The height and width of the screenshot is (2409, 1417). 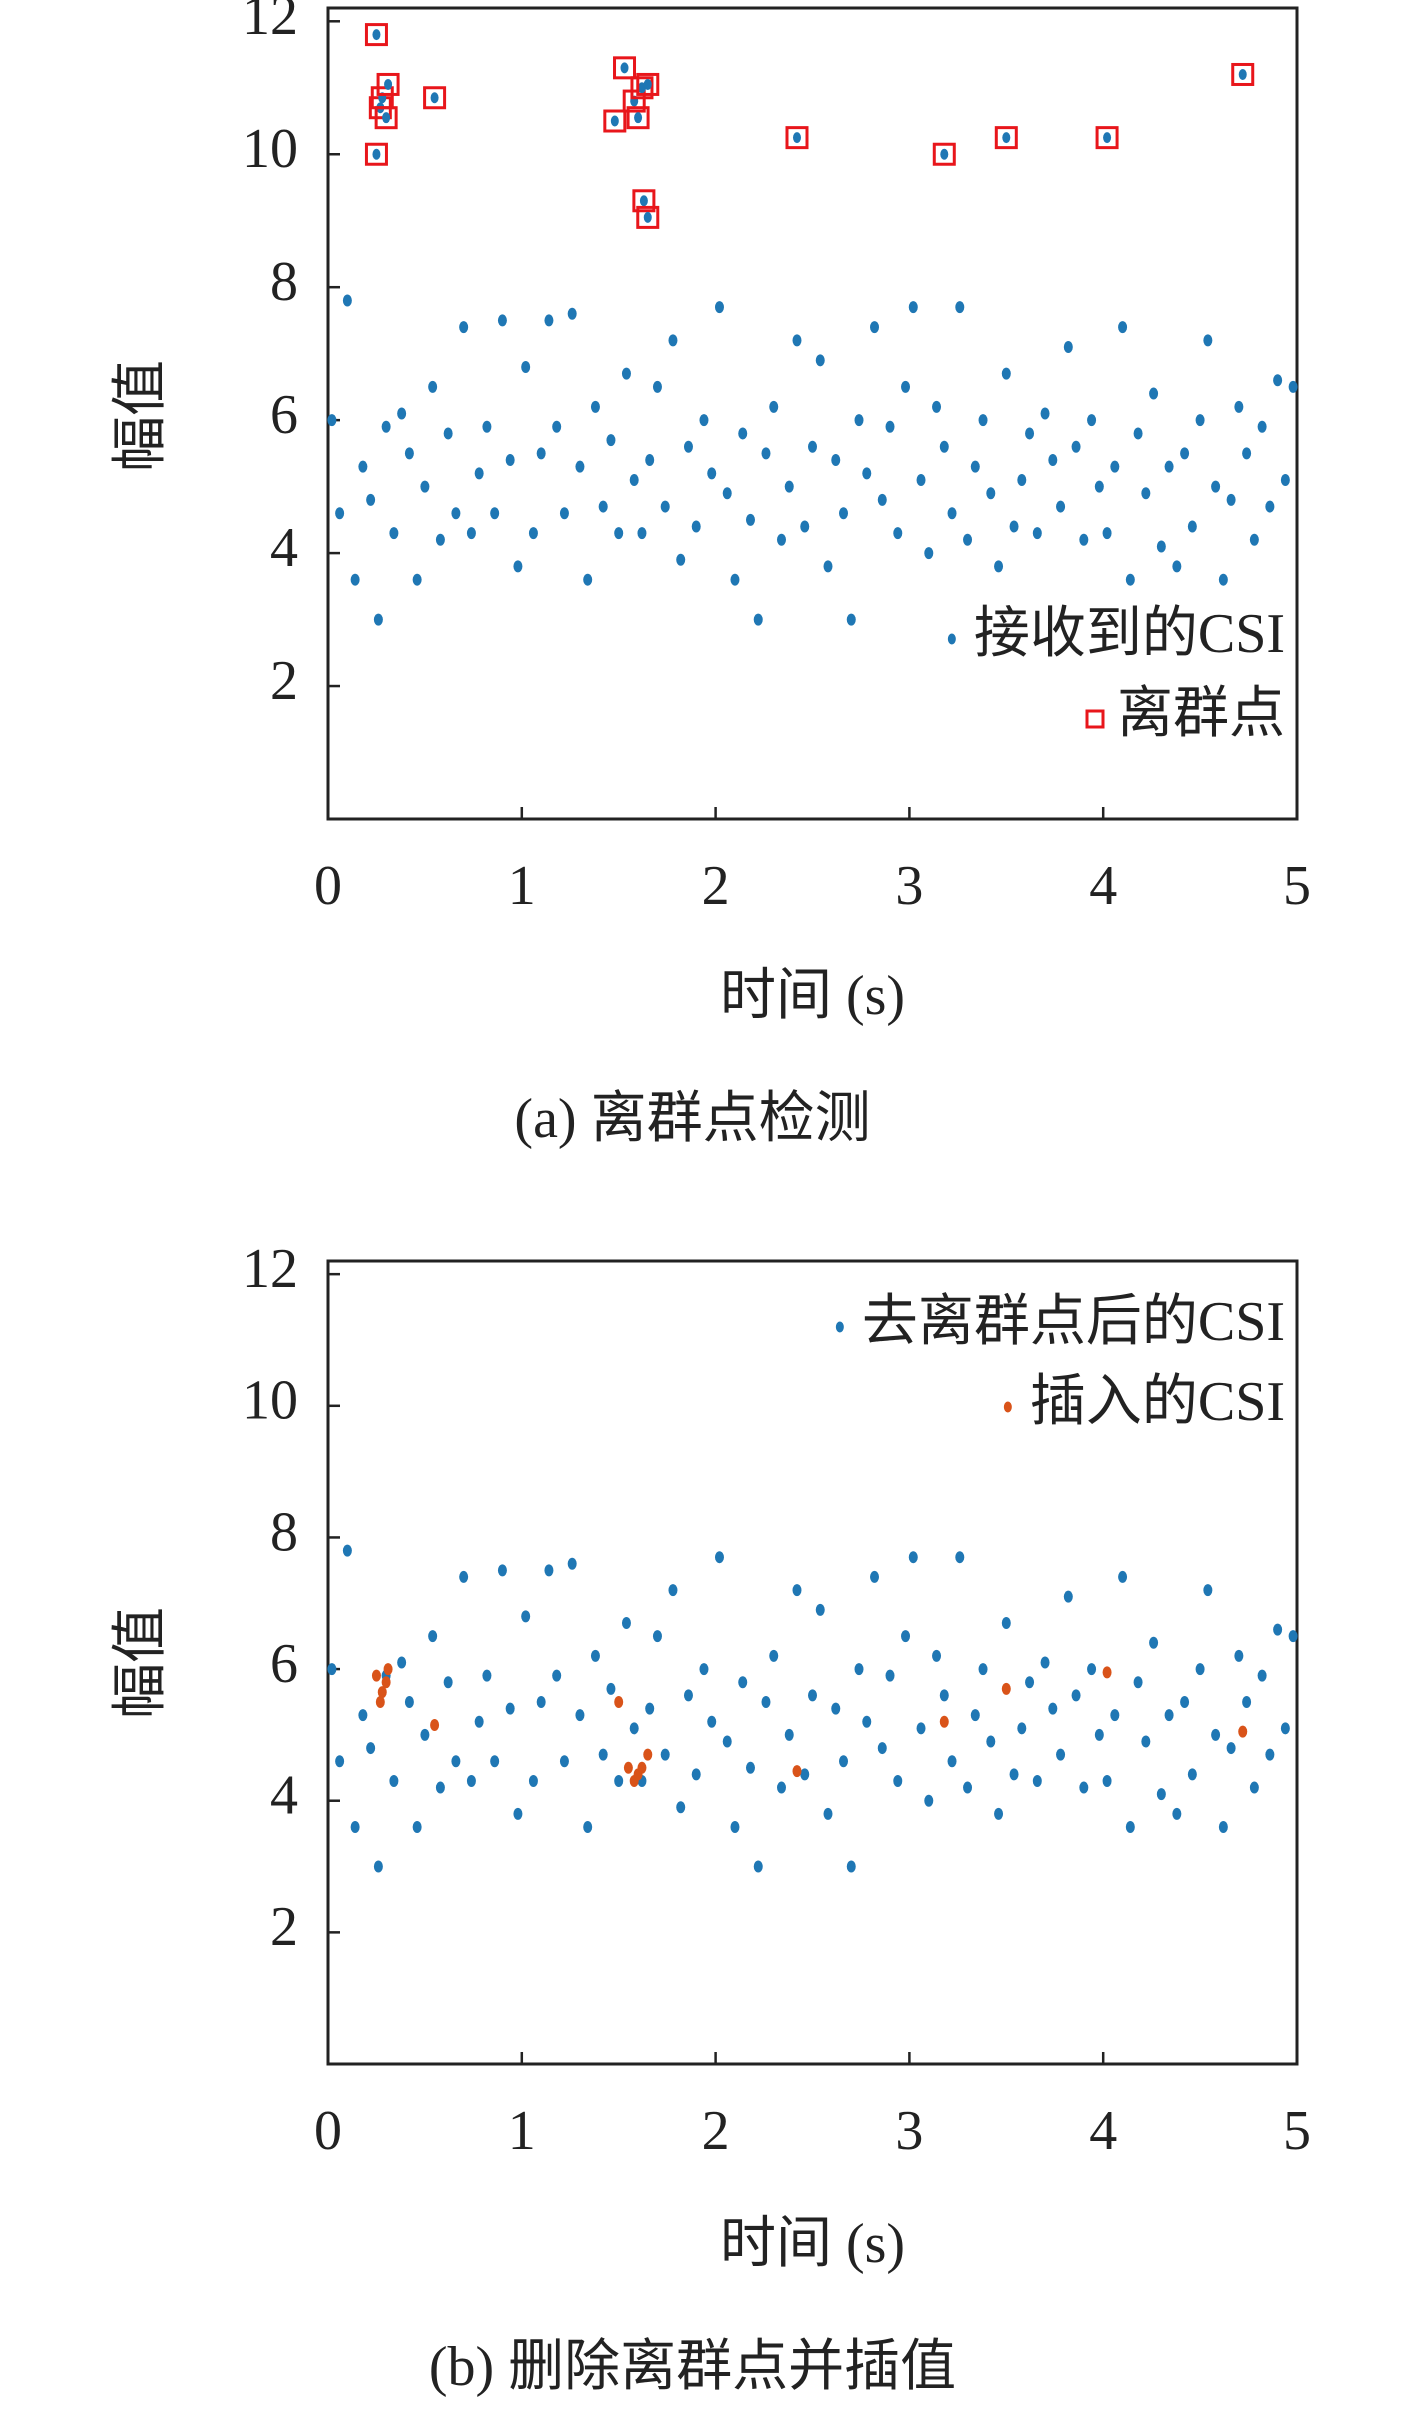 What do you see at coordinates (692, 1119) in the screenshot?
I see `caption: (a) 离群点检测` at bounding box center [692, 1119].